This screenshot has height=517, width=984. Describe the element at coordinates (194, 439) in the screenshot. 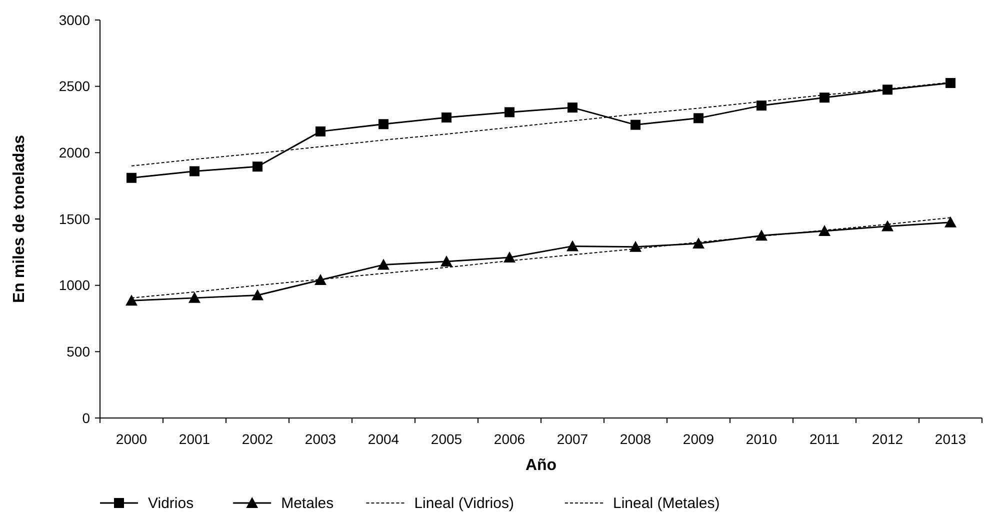

I see `x-tick-label: 2001` at that location.